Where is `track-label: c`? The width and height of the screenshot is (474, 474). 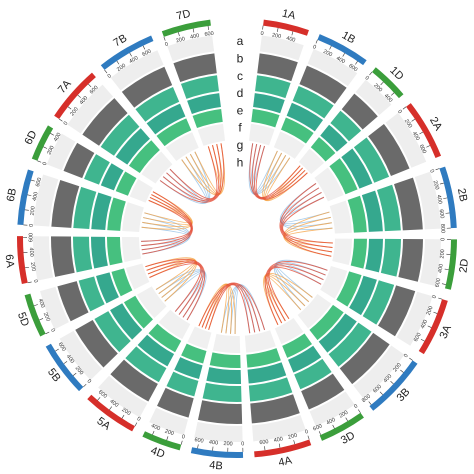
track-label: c is located at coordinates (240, 76).